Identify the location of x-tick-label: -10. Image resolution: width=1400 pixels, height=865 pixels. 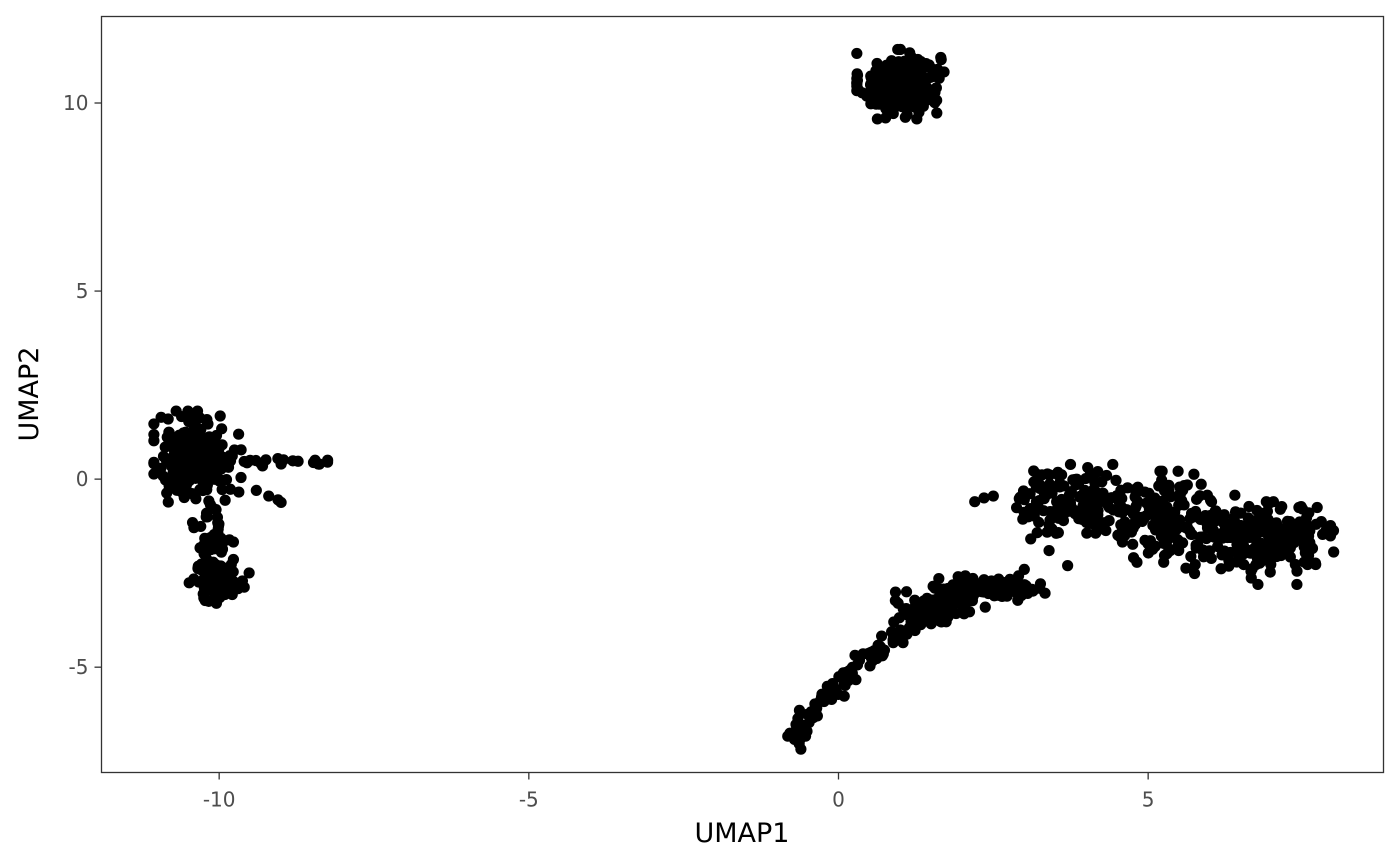
(219, 800).